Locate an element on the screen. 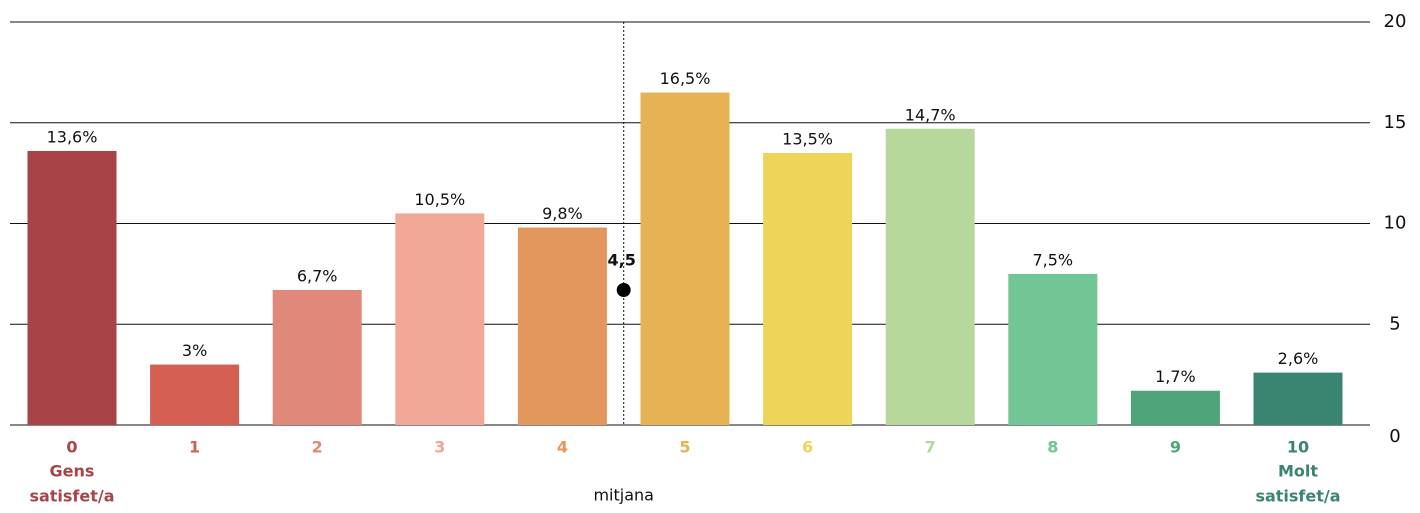  value-label: 2,6% is located at coordinates (1298, 358).